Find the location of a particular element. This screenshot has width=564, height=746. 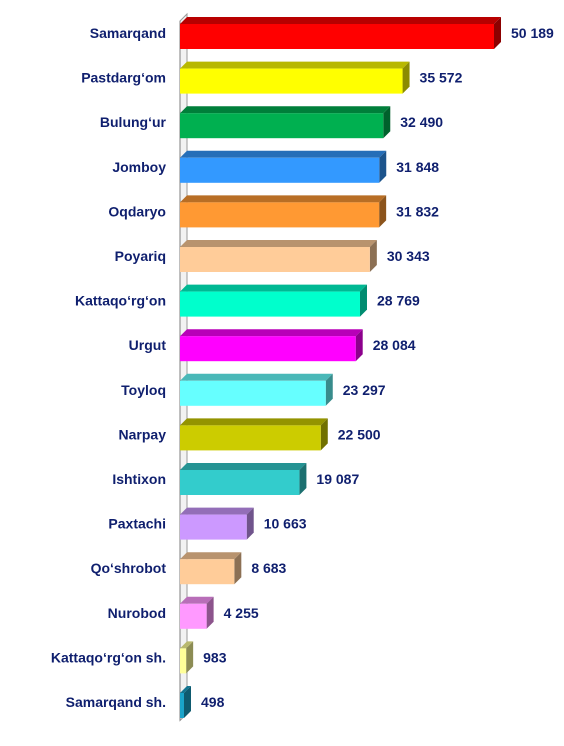

category-label: Nurobod is located at coordinates (137, 613).